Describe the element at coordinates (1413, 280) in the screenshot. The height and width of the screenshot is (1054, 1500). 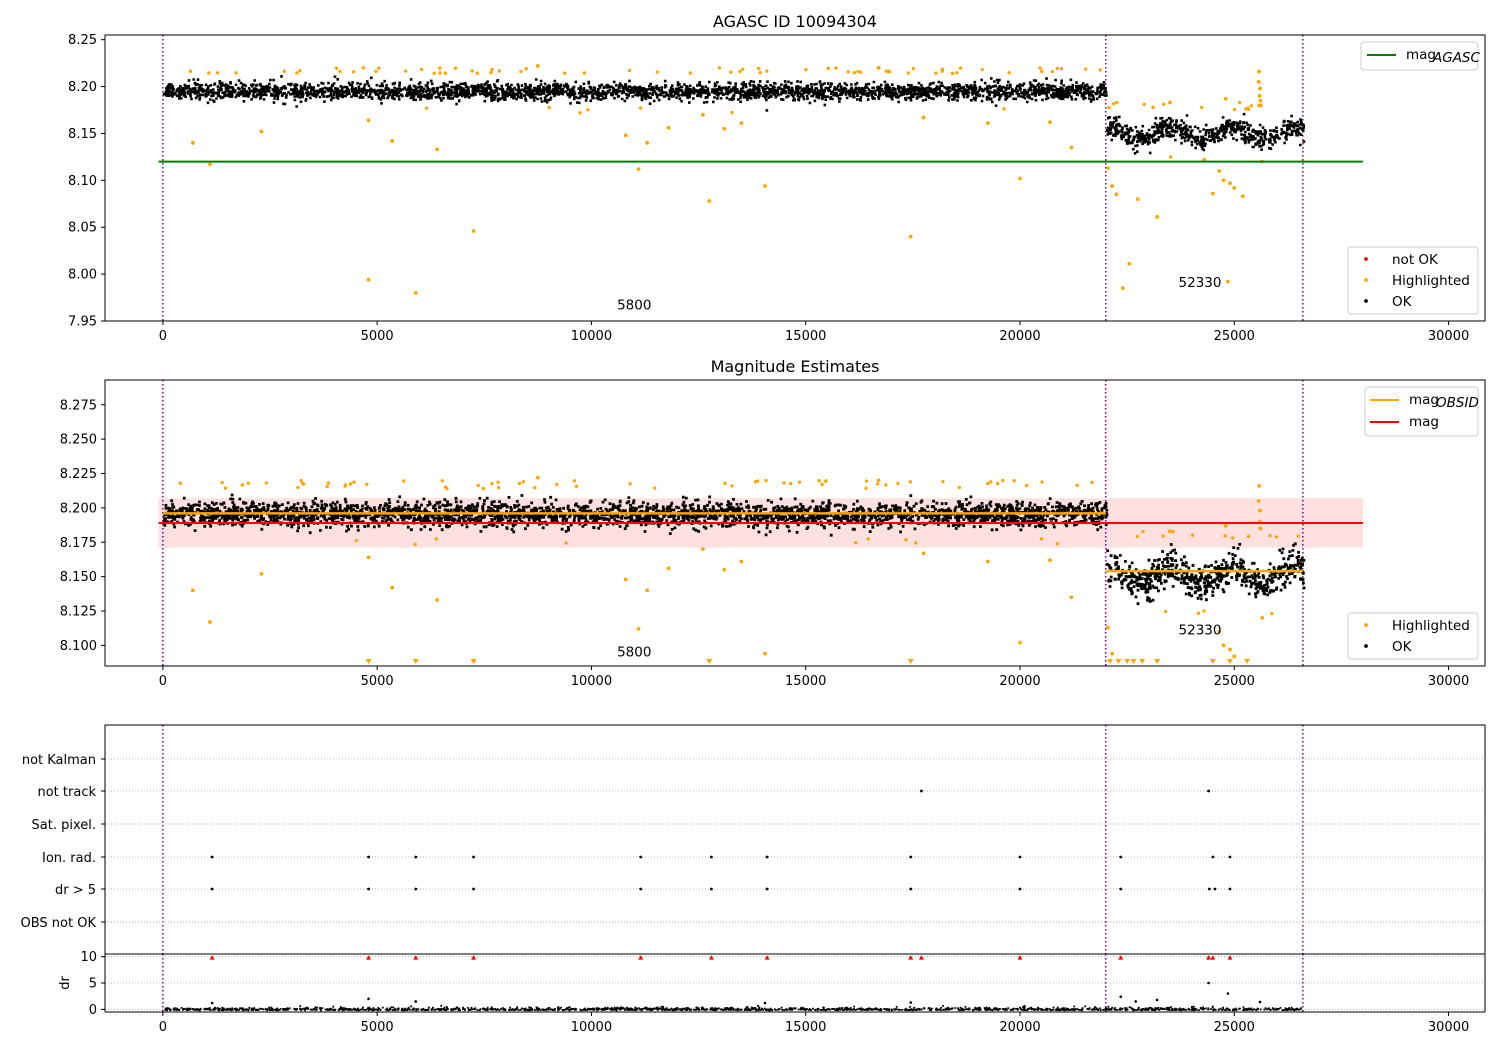
I see `top-legend-lower` at that location.